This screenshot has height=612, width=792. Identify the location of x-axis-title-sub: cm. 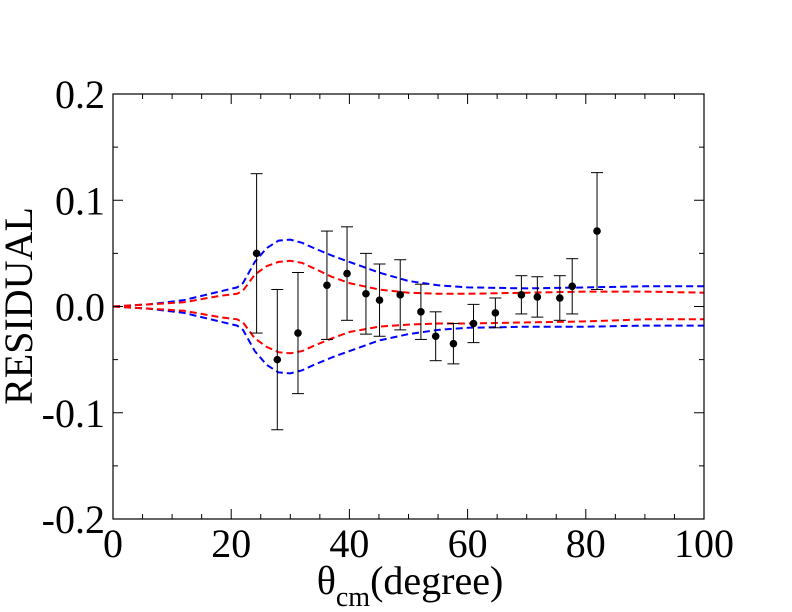
(353, 597).